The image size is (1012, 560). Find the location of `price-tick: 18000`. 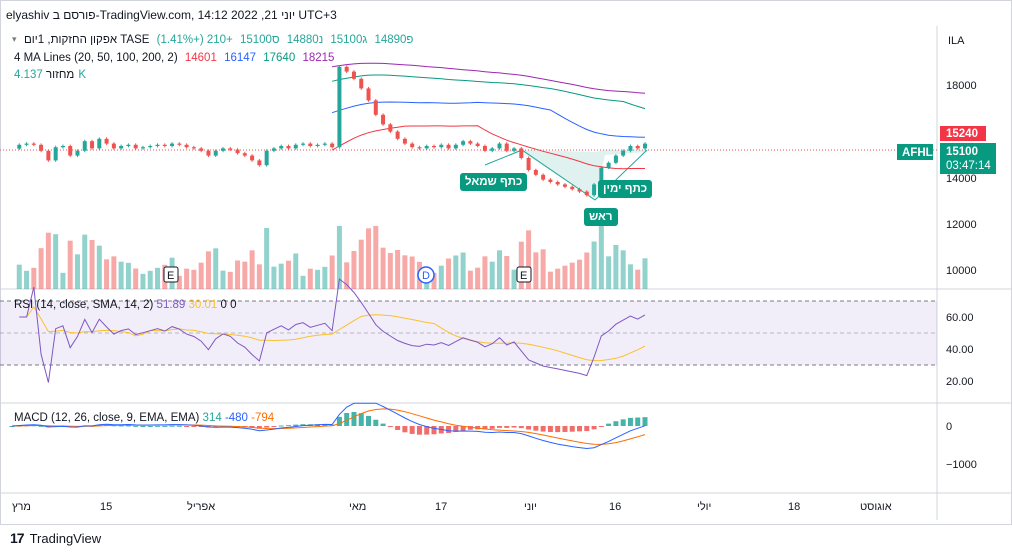

price-tick: 18000 is located at coordinates (961, 86).